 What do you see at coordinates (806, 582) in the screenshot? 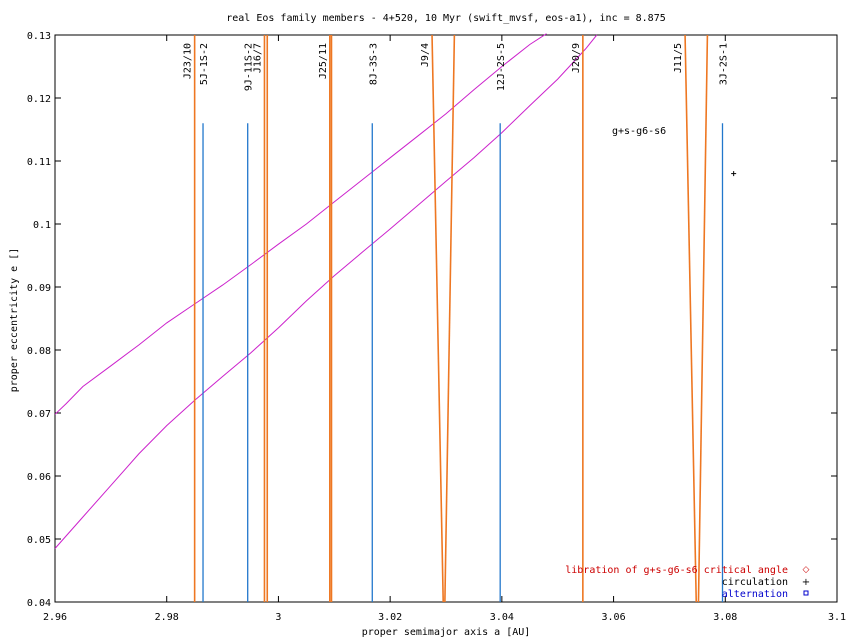
I see `legend-marker-plus-icon: +` at bounding box center [806, 582].